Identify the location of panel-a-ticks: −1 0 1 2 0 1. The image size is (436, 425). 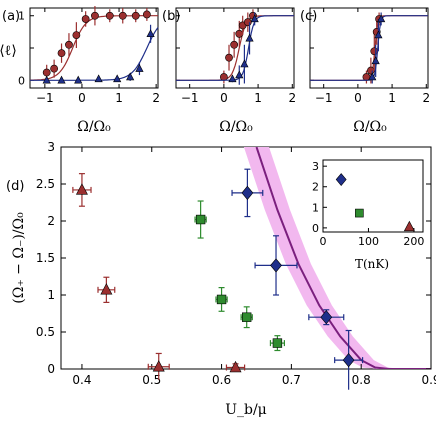
(89, 56).